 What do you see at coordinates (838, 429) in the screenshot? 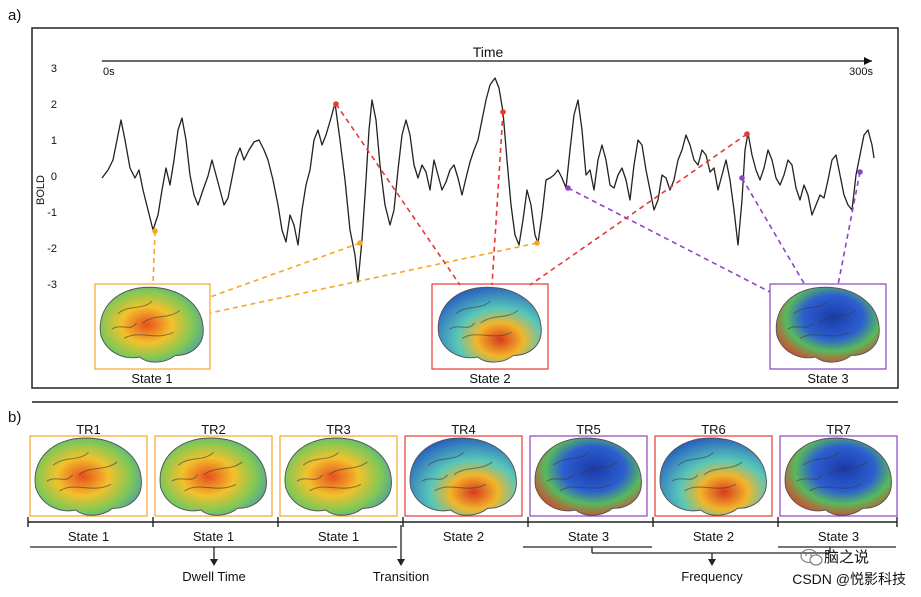
I see `tr-label: TR7` at bounding box center [838, 429].